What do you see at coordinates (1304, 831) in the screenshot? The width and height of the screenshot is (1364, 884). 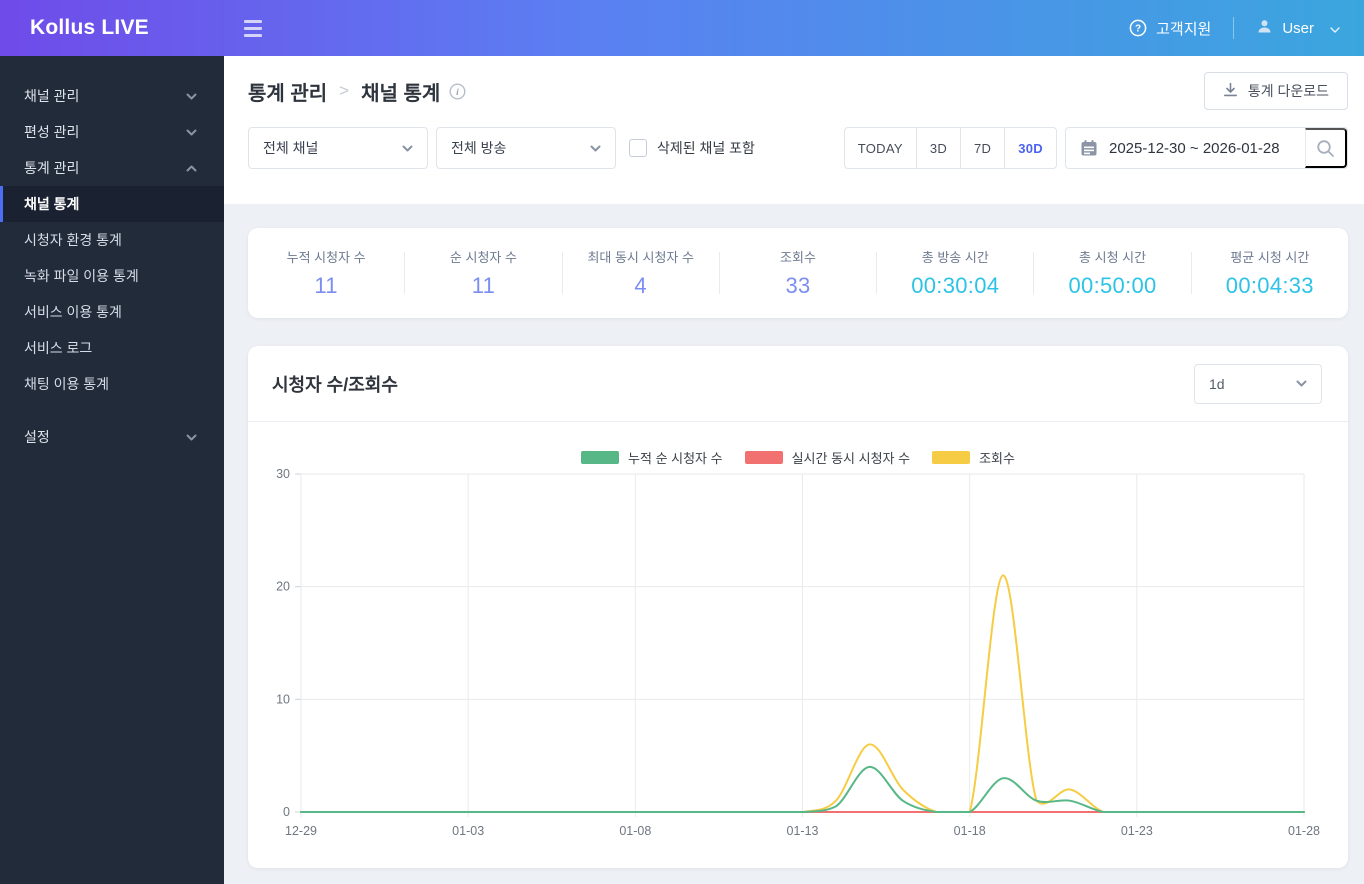 I see `x-axis-label: 01-28` at bounding box center [1304, 831].